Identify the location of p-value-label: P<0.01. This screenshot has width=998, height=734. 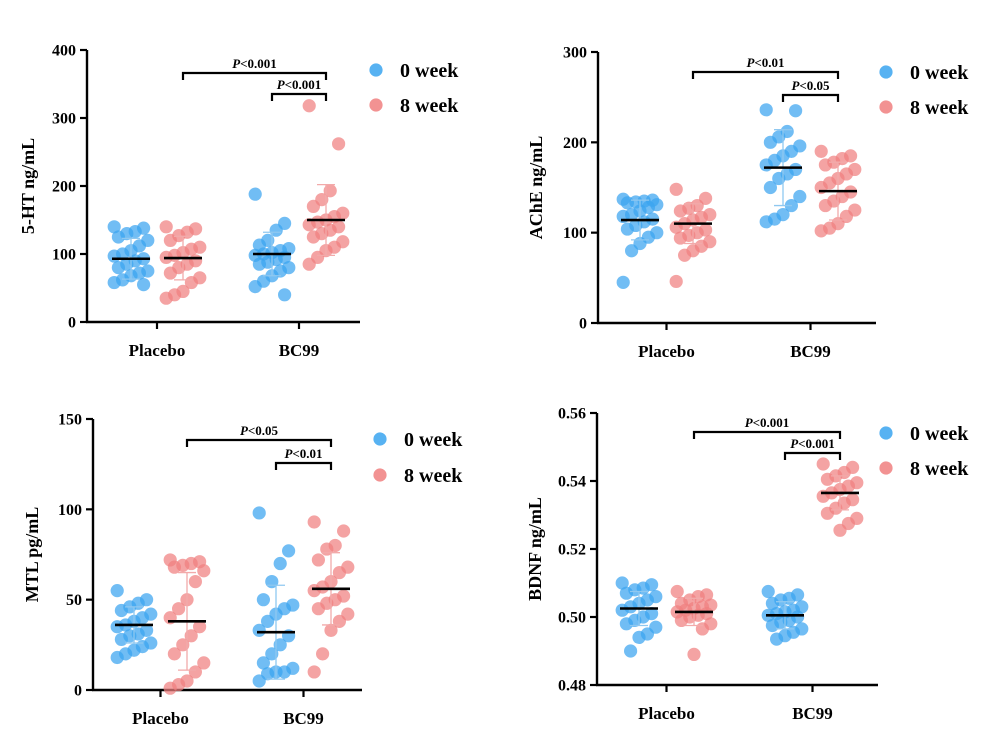
(765, 62).